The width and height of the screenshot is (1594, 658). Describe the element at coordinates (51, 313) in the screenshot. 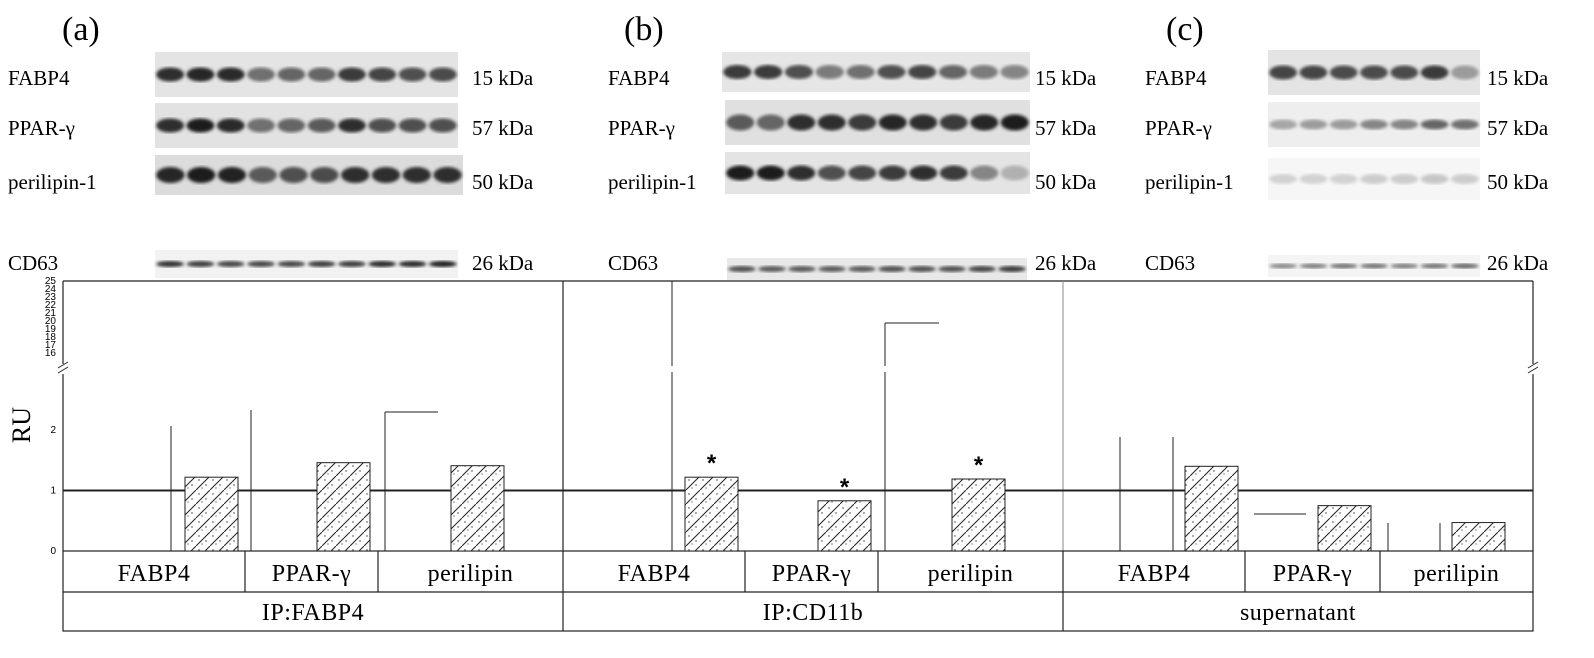

I see `y-tick-label: 21` at that location.